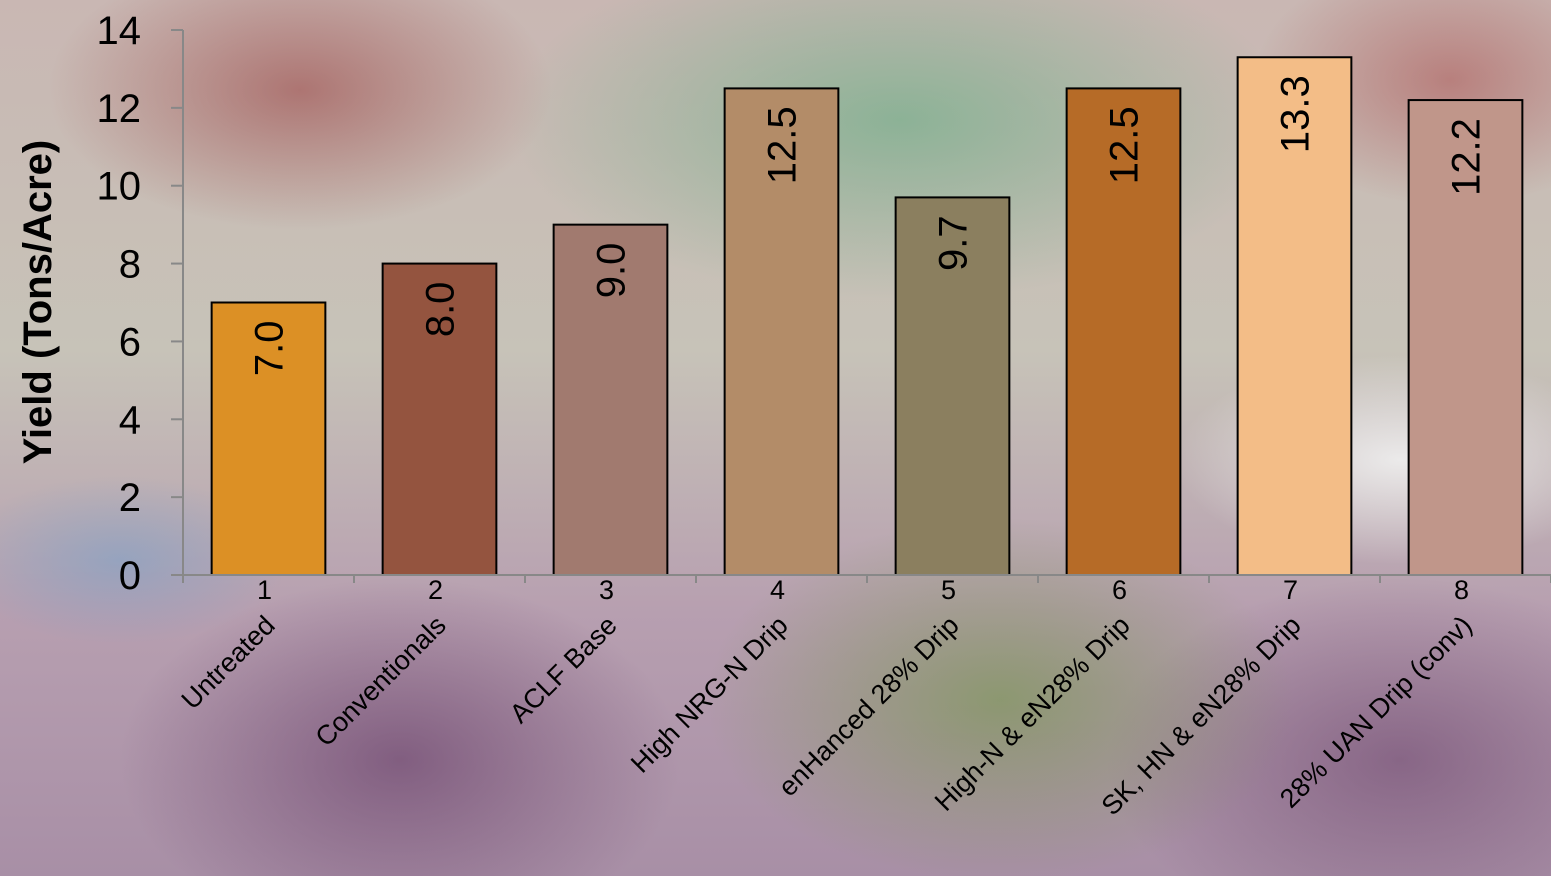 The width and height of the screenshot is (1551, 876). Describe the element at coordinates (954, 243) in the screenshot. I see `bar-value-label: 9.7` at that location.